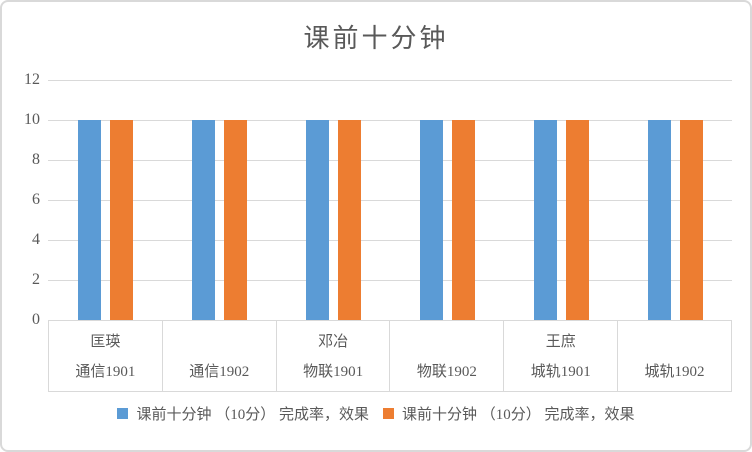  What do you see at coordinates (105, 355) in the screenshot?
I see `category-cell-通信1901: 匡瑛通信1901` at bounding box center [105, 355].